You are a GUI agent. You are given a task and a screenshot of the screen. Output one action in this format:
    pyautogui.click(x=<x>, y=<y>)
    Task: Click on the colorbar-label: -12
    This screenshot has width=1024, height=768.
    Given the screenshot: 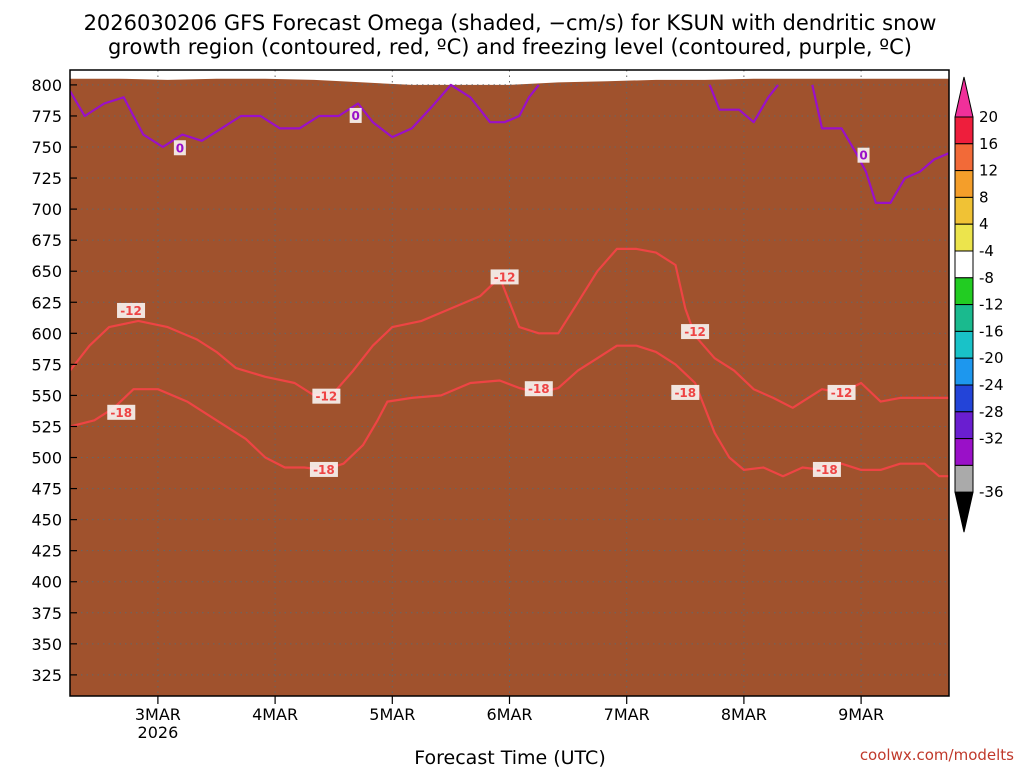 What is the action you would take?
    pyautogui.click(x=991, y=305)
    